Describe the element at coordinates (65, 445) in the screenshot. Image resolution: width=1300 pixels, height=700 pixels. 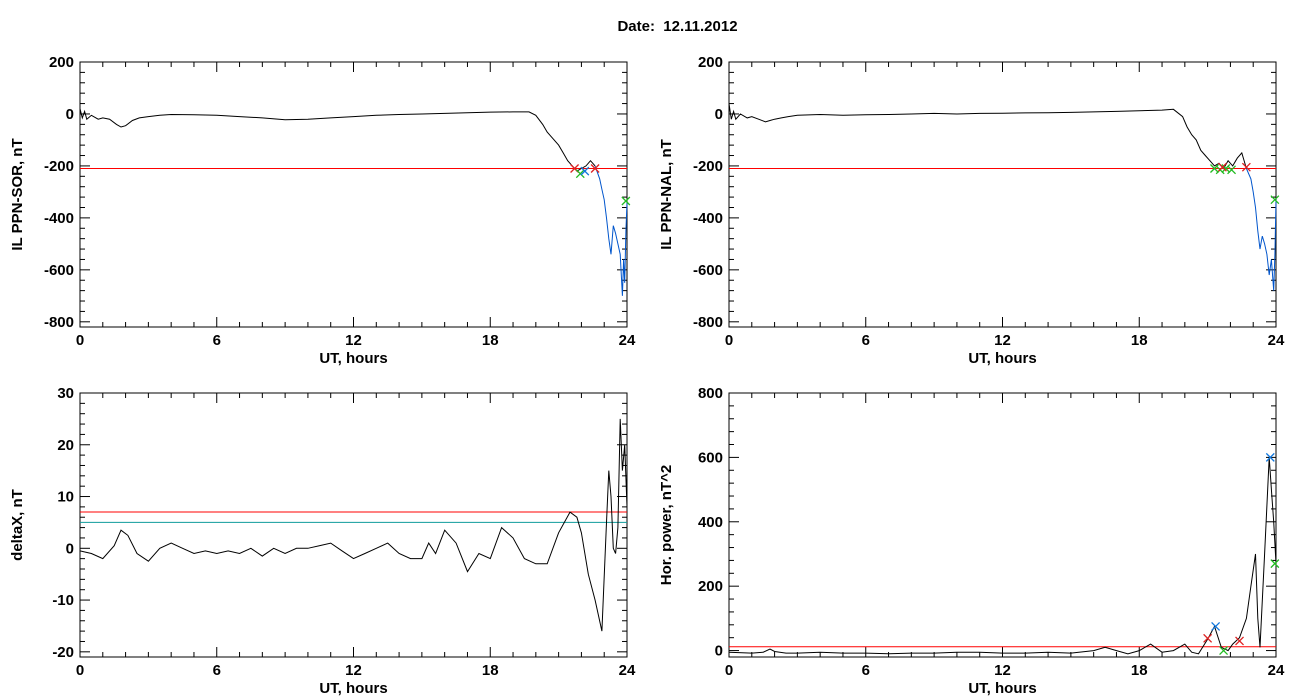
I see `y-tick-label: 20` at that location.